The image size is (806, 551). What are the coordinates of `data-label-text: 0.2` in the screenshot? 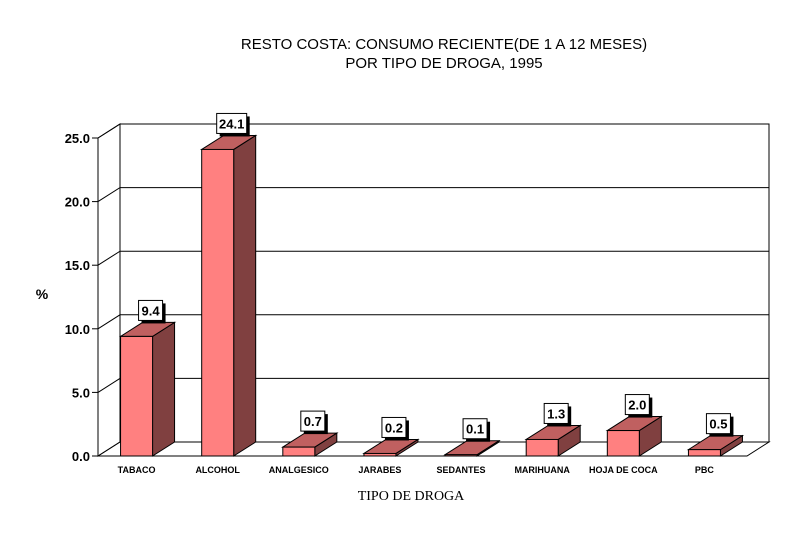 It's located at (394, 427).